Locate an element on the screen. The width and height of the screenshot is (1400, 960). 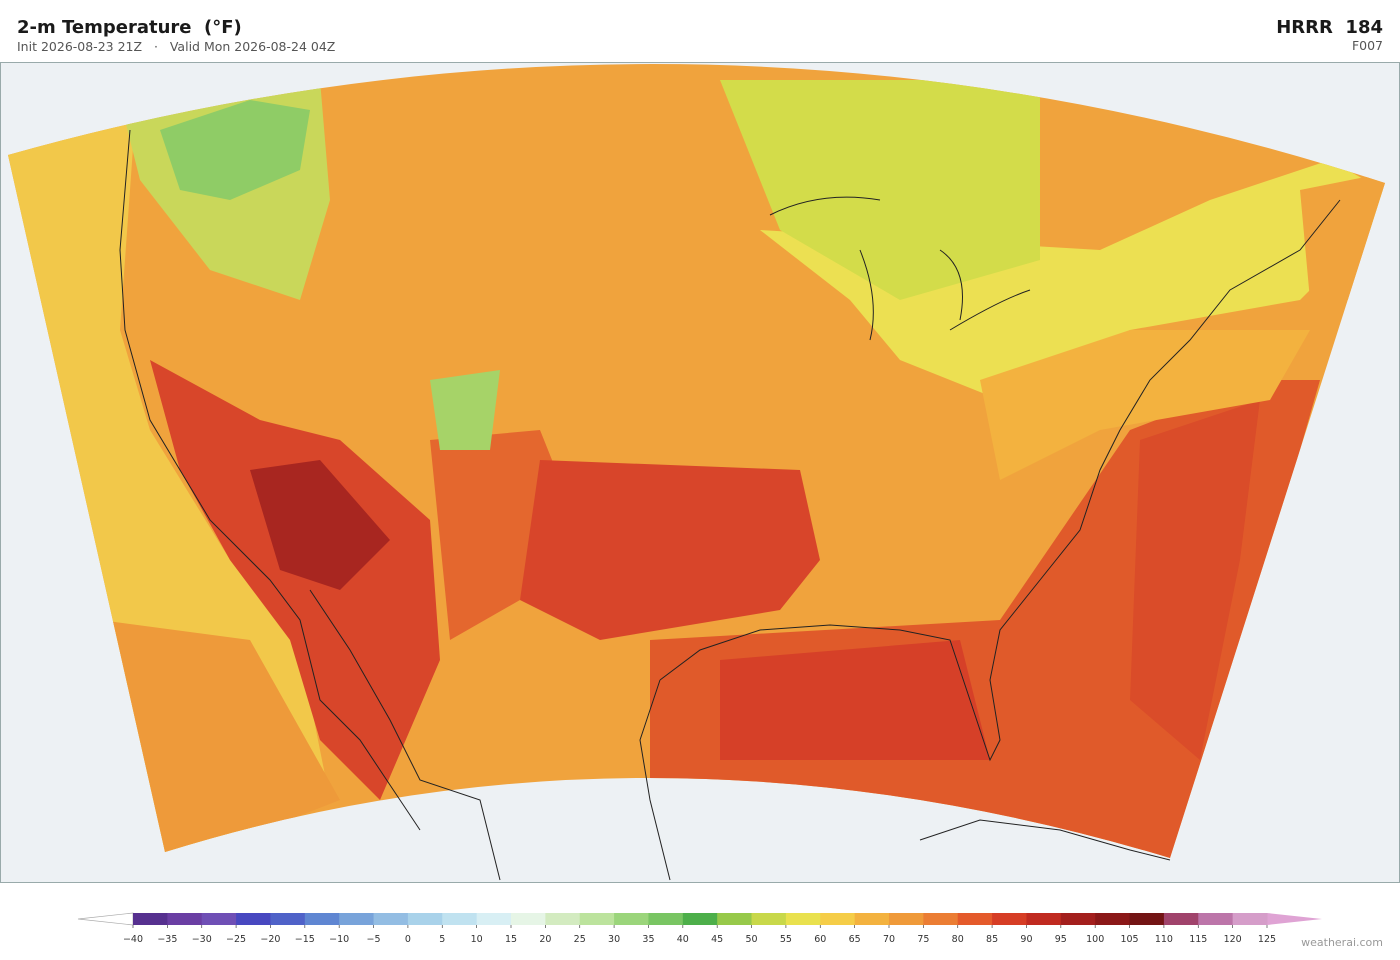
colorbar-tick-label: 35 is located at coordinates (648, 939).